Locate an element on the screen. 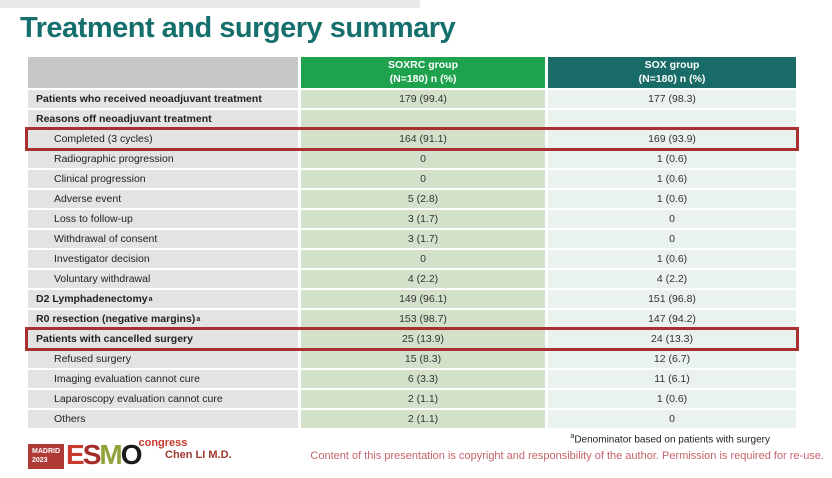 This screenshot has width=832, height=478. row-label: Withdrawal of consent is located at coordinates (163, 239).